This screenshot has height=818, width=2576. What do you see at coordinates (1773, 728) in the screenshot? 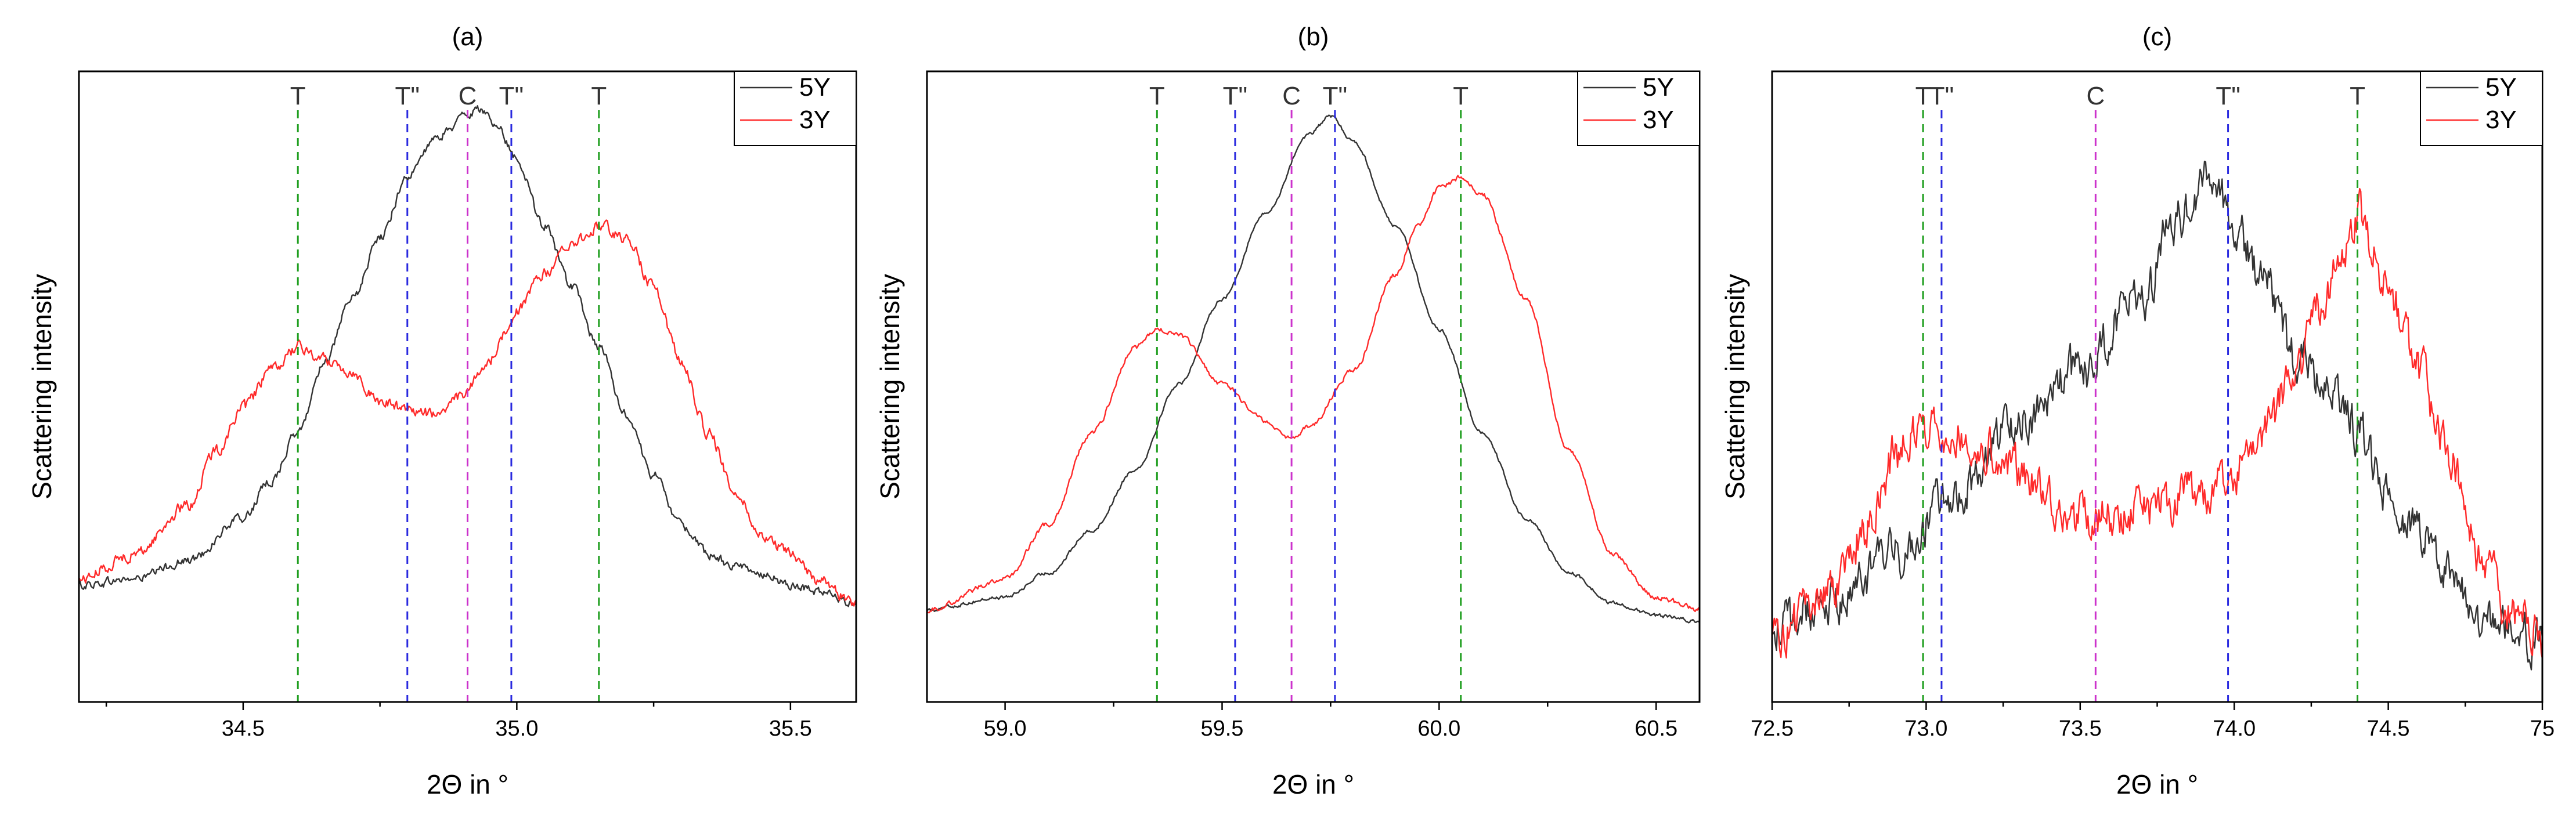
I see `x-tick-label: 72.5` at bounding box center [1773, 728].